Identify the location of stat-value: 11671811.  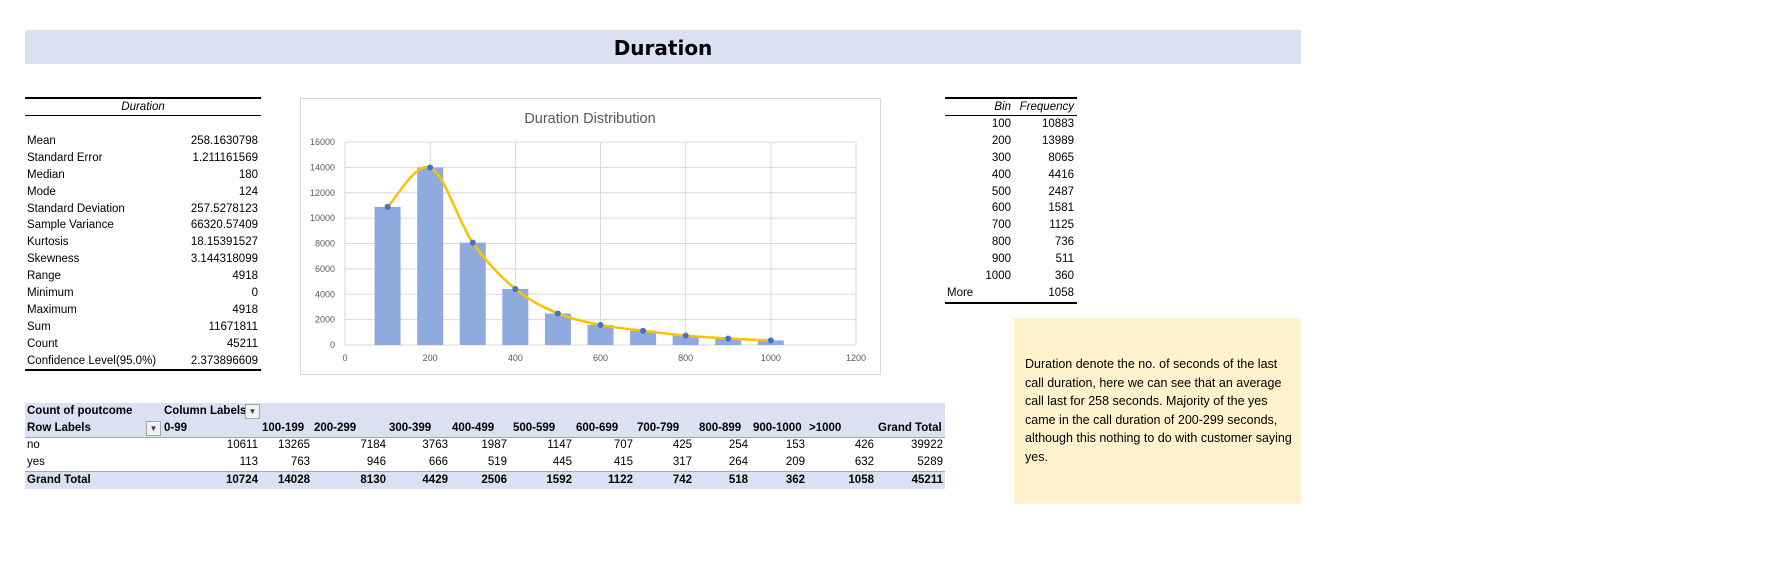
(233, 326).